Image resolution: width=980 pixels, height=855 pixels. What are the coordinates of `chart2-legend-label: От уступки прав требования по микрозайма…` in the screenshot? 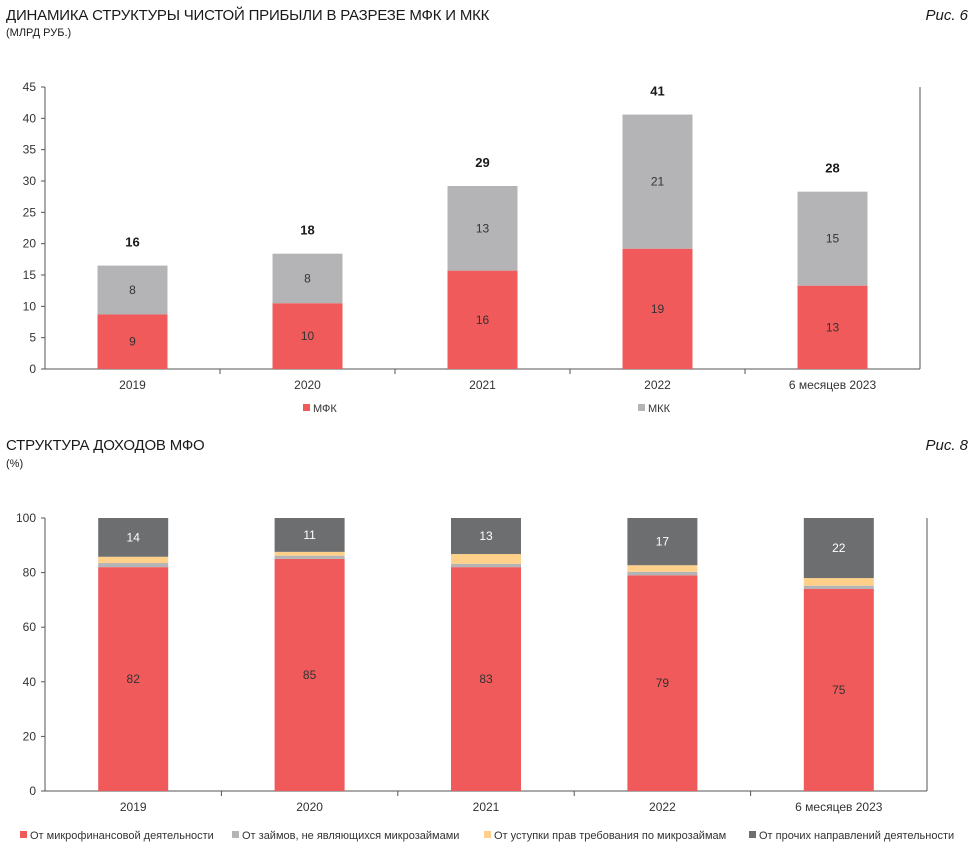 It's located at (610, 836).